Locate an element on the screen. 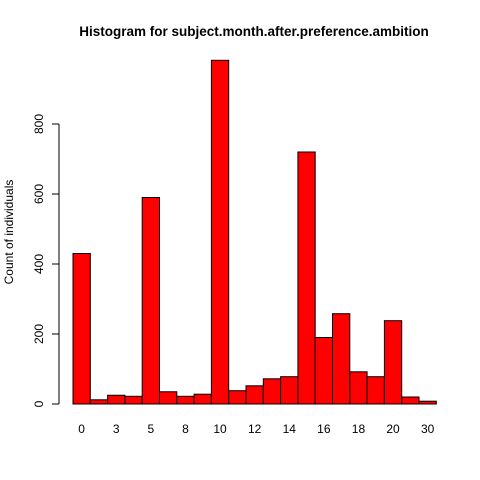  x-tick-label: 20 is located at coordinates (393, 429).